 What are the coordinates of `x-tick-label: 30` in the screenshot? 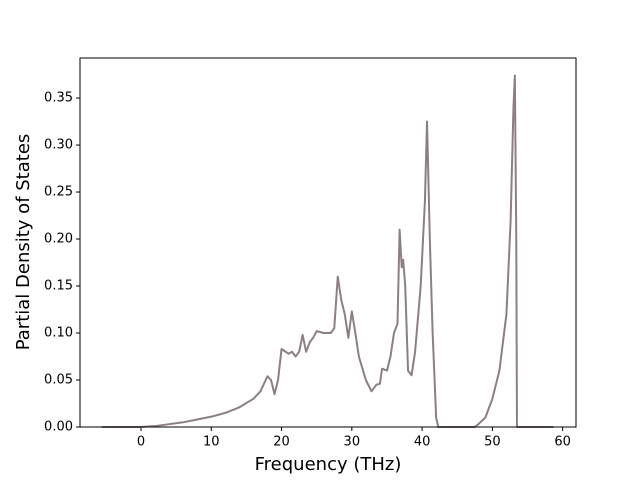 It's located at (352, 442).